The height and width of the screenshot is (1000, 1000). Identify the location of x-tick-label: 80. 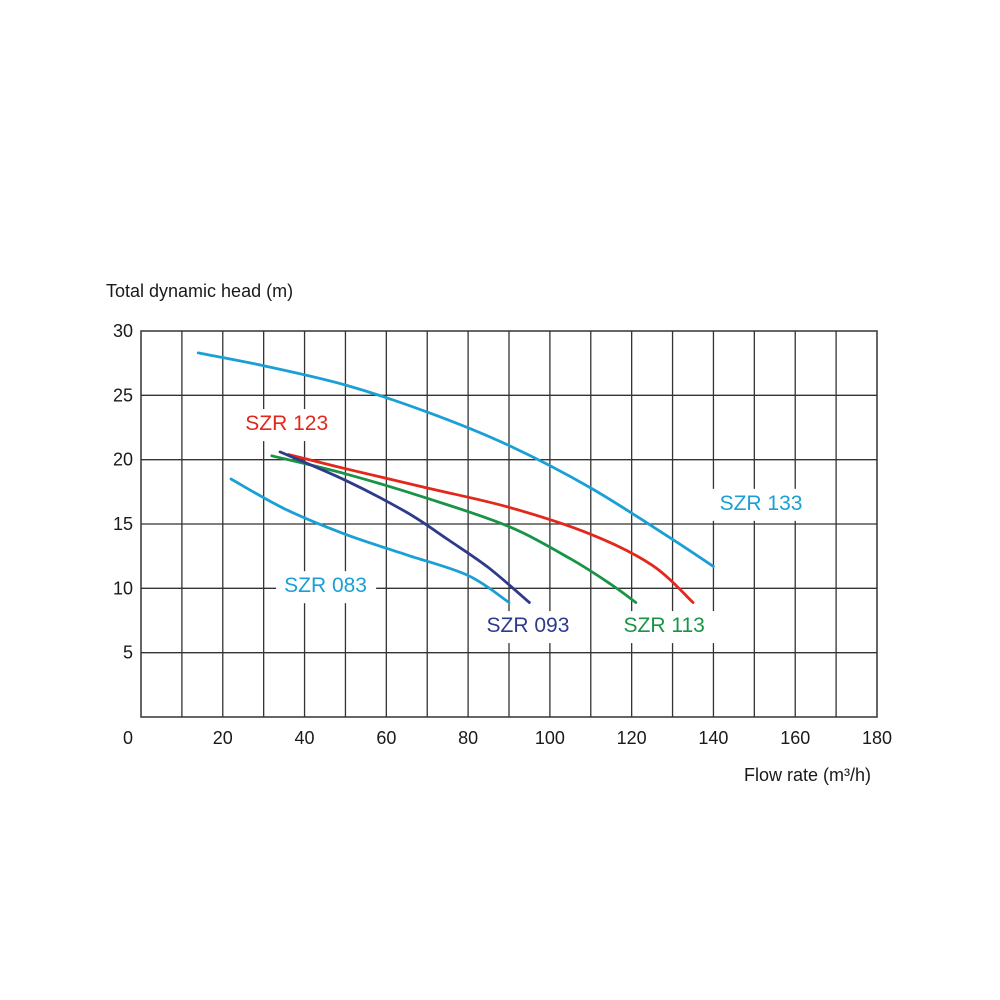
(468, 738).